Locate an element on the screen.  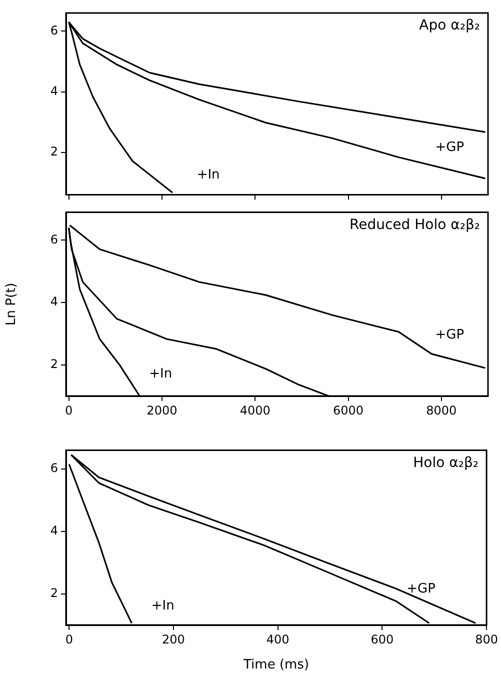
x-tick-label: 6000 is located at coordinates (348, 410).